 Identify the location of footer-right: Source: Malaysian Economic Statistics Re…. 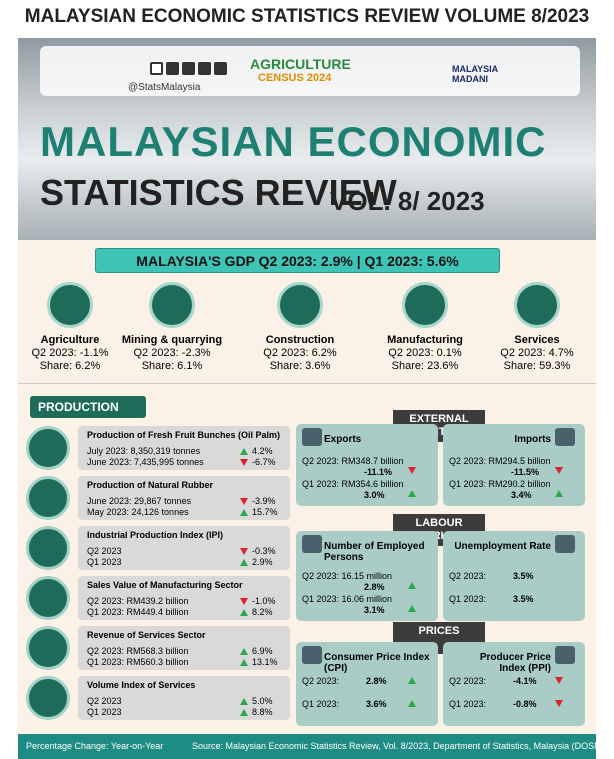
(398, 746).